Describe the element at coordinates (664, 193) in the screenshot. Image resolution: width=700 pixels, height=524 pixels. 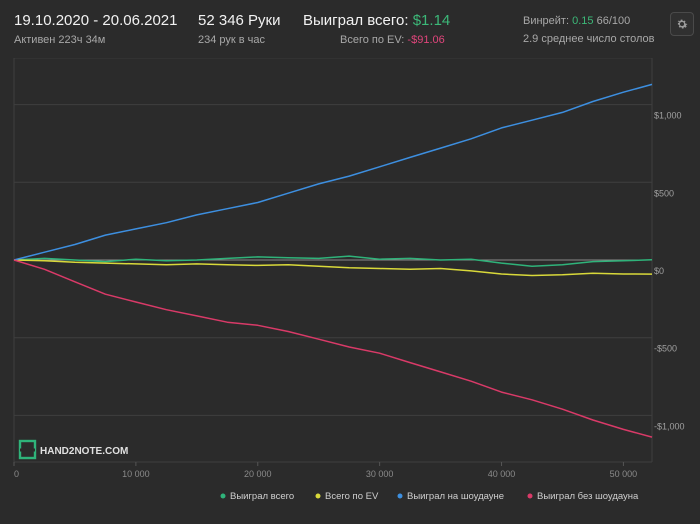
I see `y-tick-label: $500` at that location.